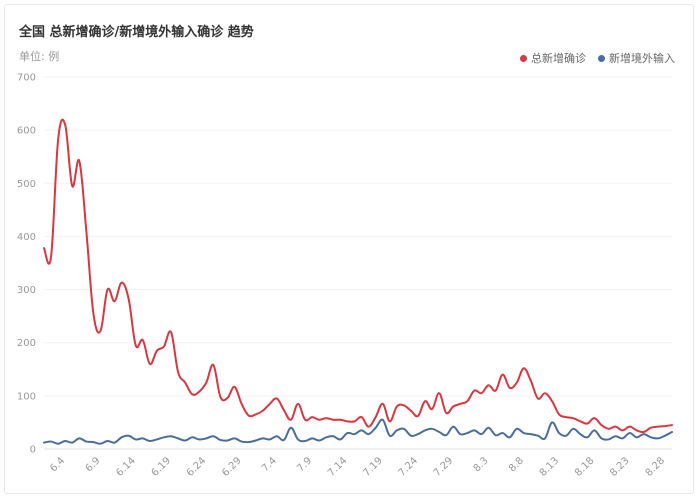 The height and width of the screenshot is (500, 700). I want to click on y-tick-label: 500, so click(26, 184).